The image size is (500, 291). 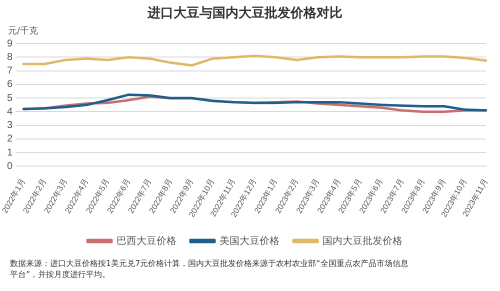 I want to click on y-tick-label: 5, so click(x=10, y=98).